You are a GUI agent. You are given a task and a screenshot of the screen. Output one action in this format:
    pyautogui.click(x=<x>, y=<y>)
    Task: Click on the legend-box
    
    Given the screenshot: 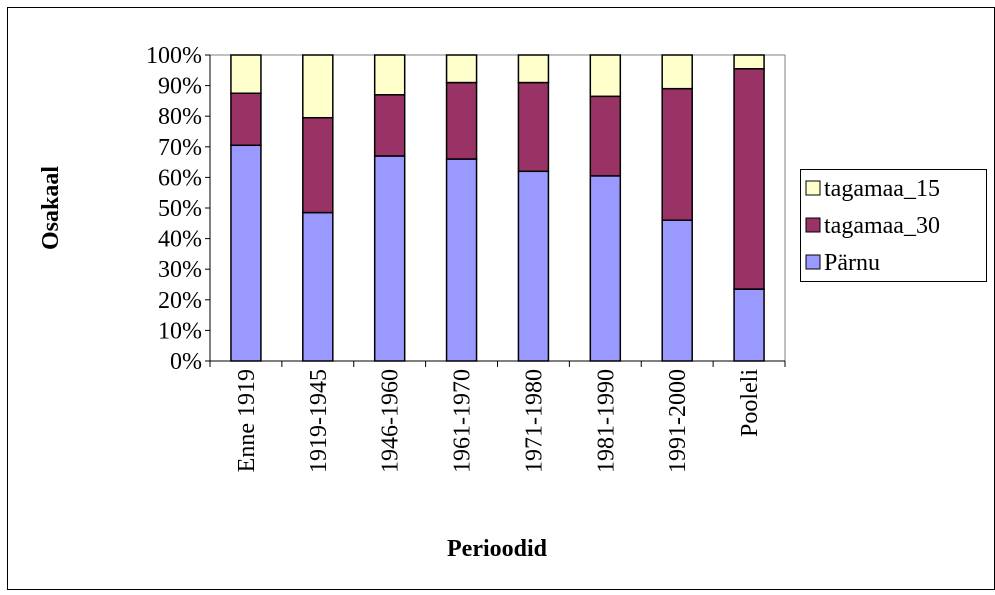 What is the action you would take?
    pyautogui.click(x=893, y=225)
    